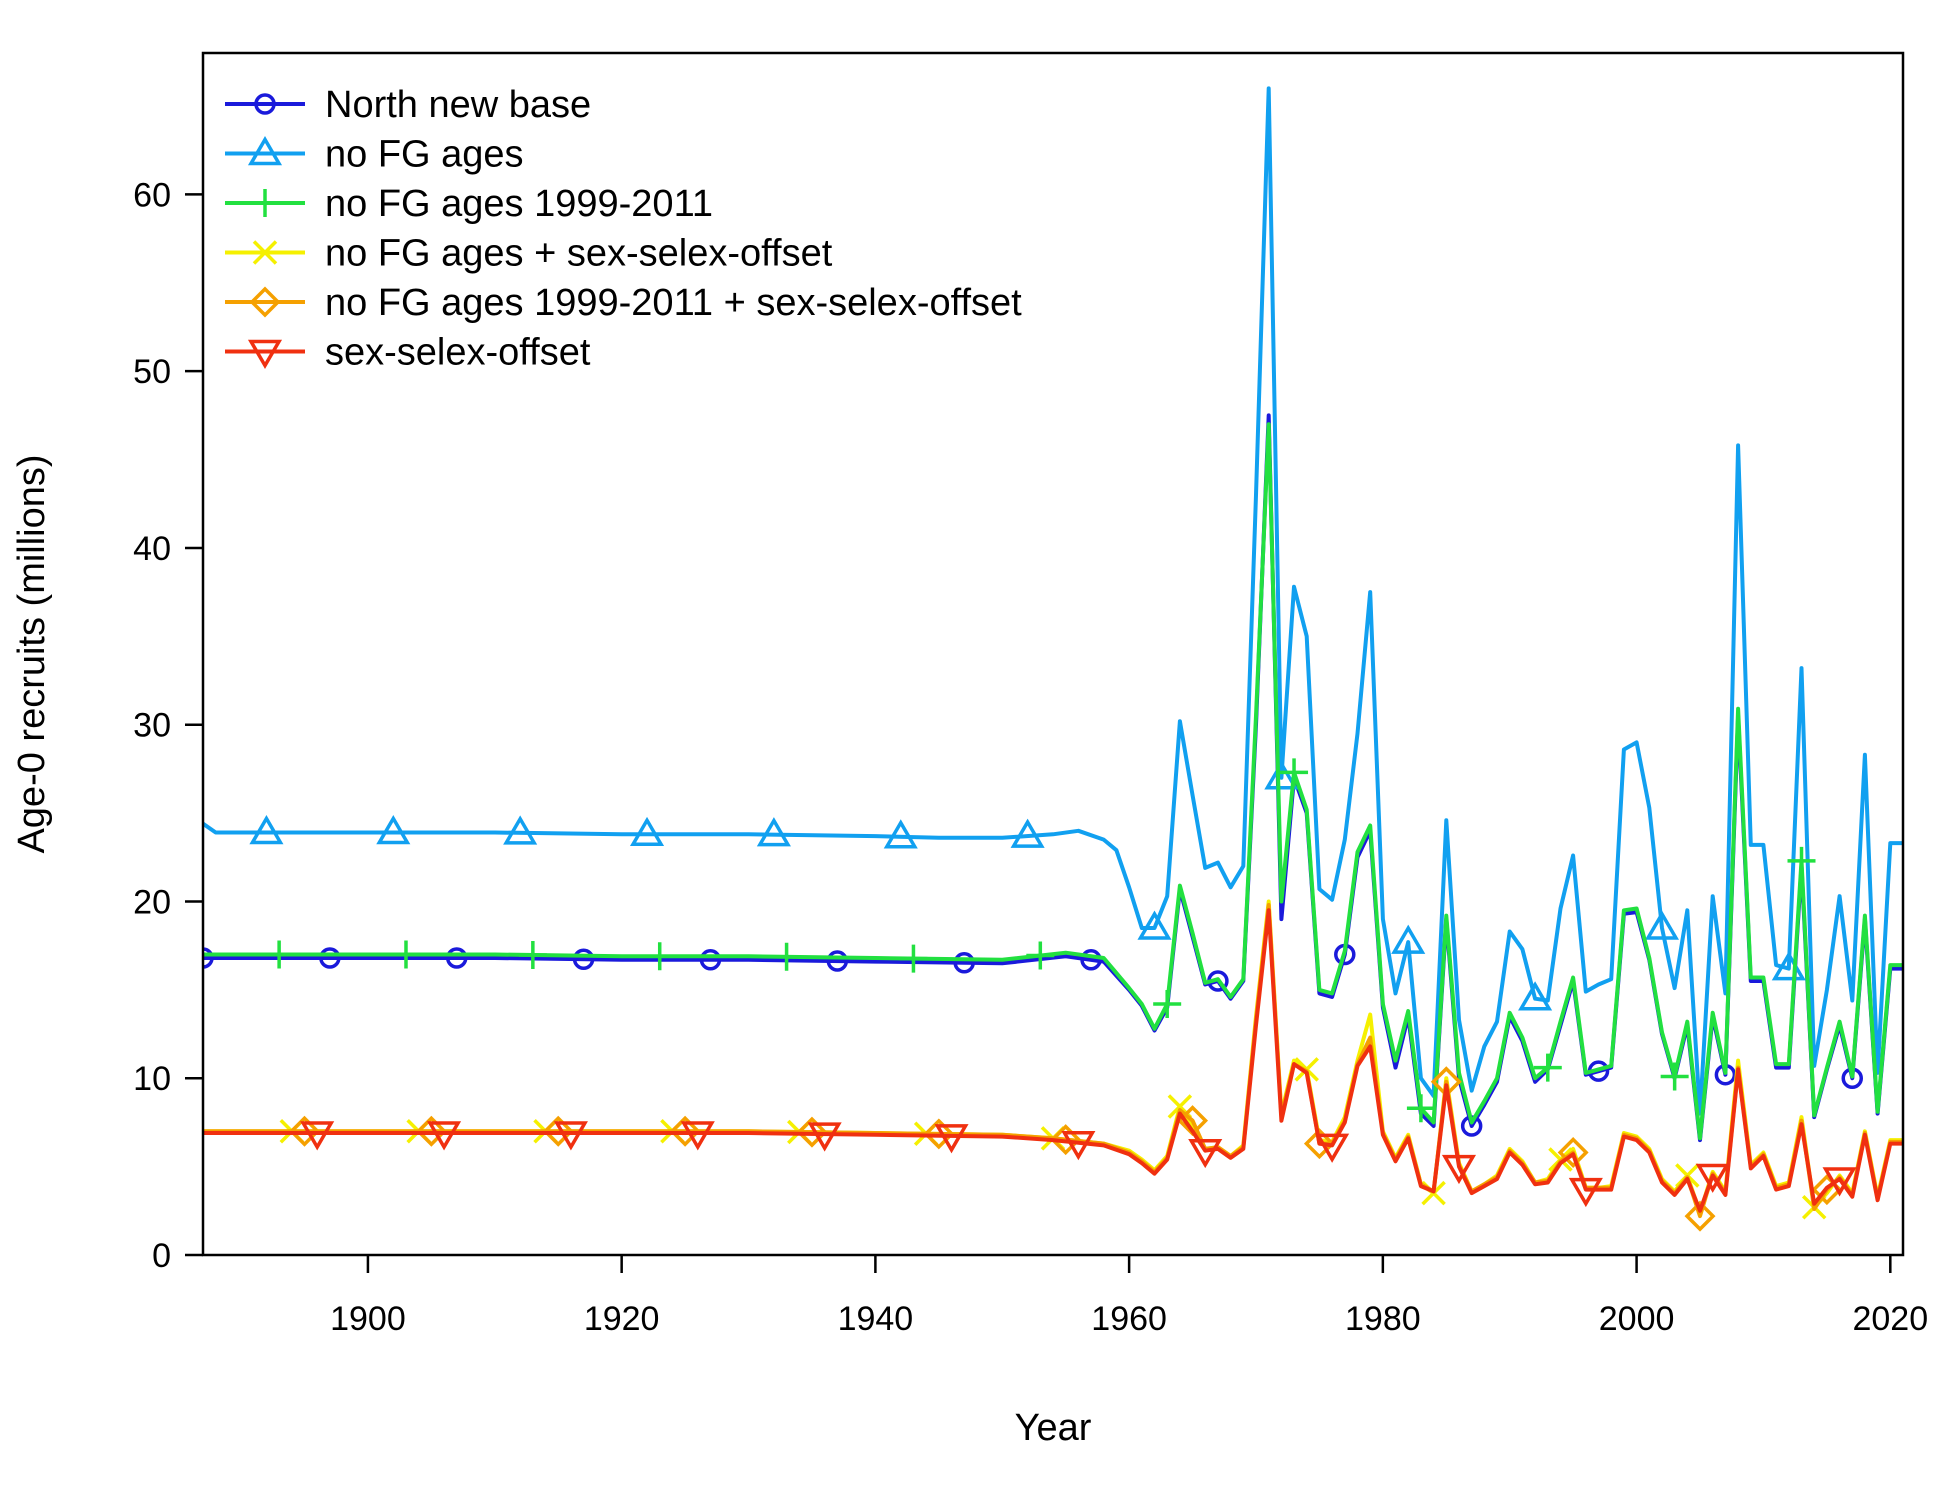 The image size is (1950, 1500). Describe the element at coordinates (1637, 1319) in the screenshot. I see `x-tick-label: 2000` at that location.